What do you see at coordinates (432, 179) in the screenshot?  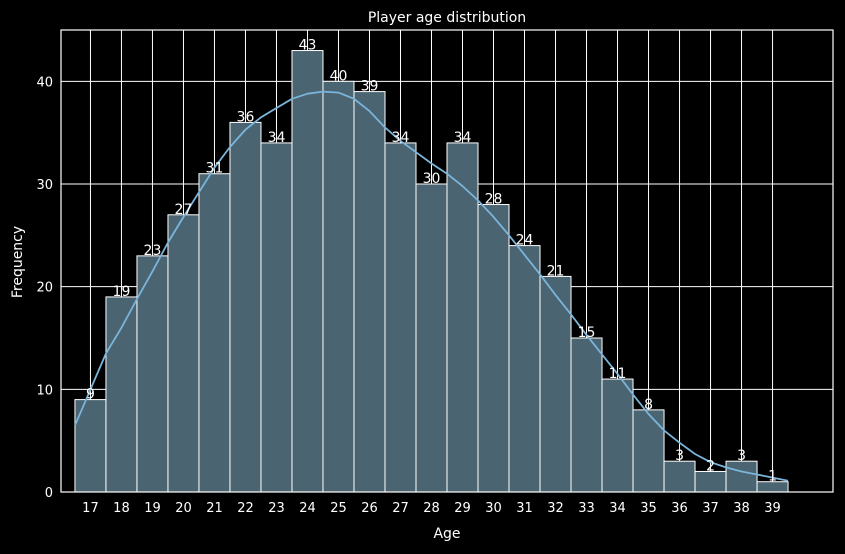 I see `bar-value-label: 30` at bounding box center [432, 179].